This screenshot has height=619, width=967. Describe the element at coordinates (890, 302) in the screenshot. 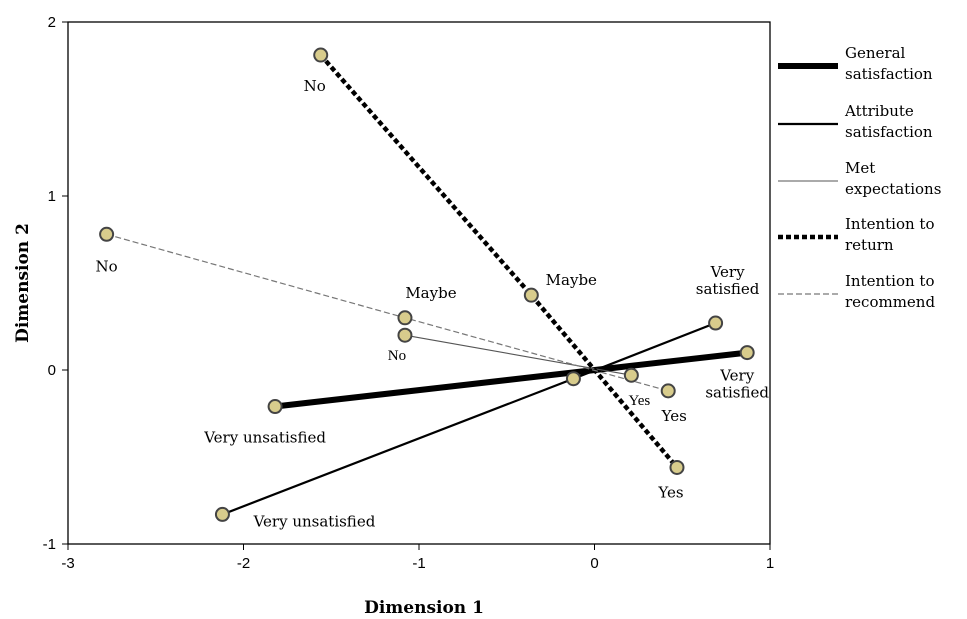

I see `legend-label-line: recommend` at that location.